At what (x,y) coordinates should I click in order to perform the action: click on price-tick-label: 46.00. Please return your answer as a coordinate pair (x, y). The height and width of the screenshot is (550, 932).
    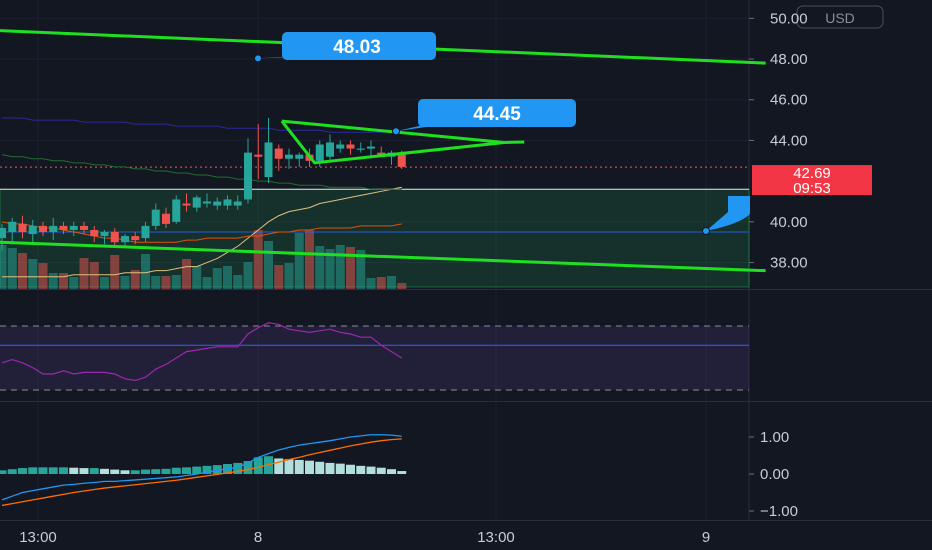
    Looking at the image, I should click on (789, 100).